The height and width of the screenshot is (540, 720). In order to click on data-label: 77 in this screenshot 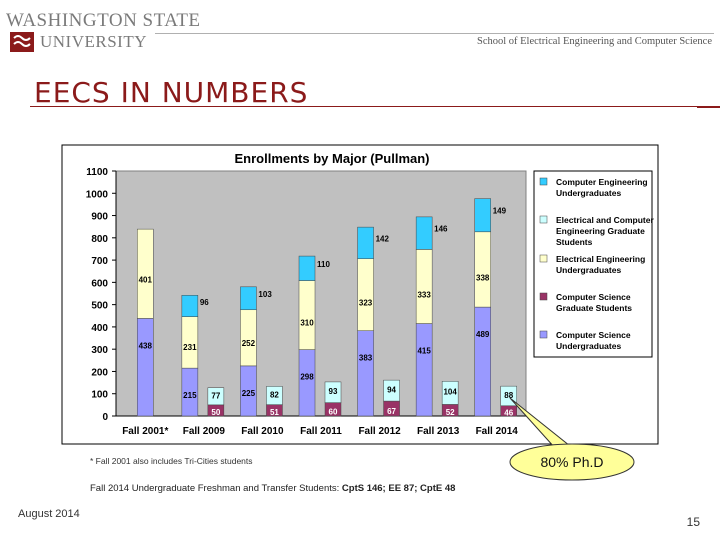, I will do `click(215, 395)`.